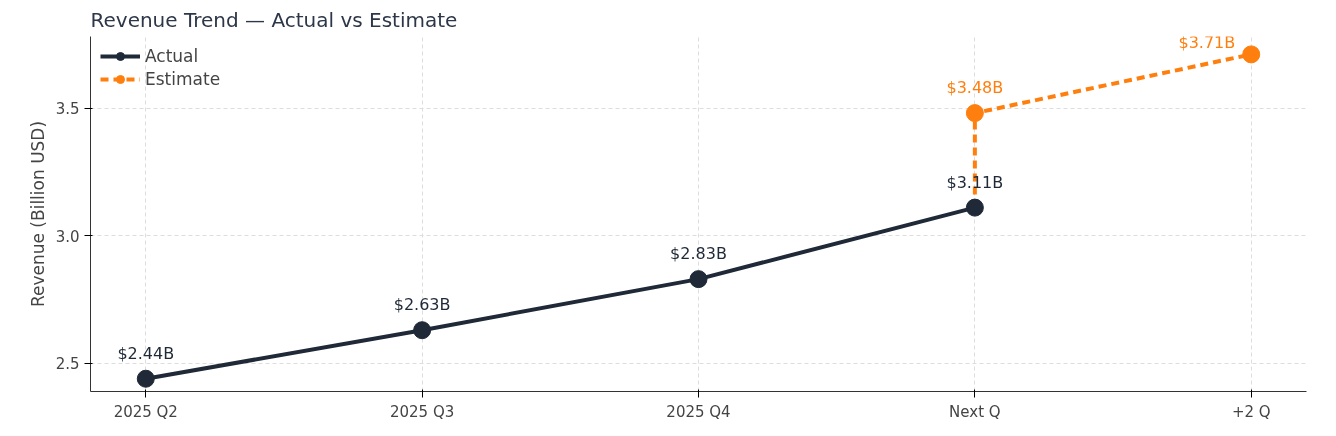  What do you see at coordinates (146, 353) in the screenshot?
I see `data-label: $2.44B` at bounding box center [146, 353].